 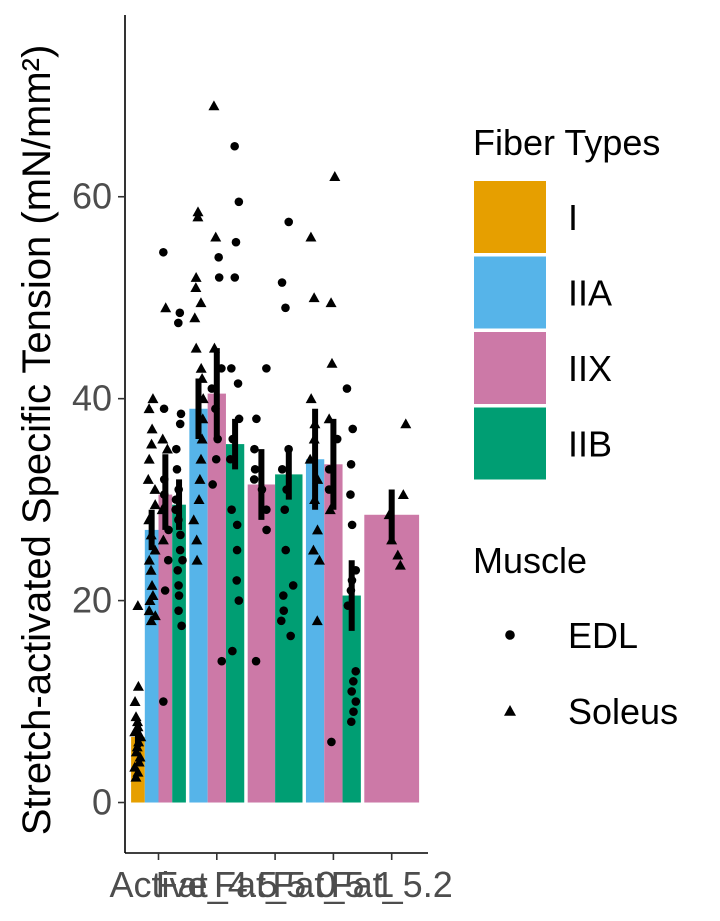 I want to click on legend-label-soleus: Soleus, so click(x=623, y=711).